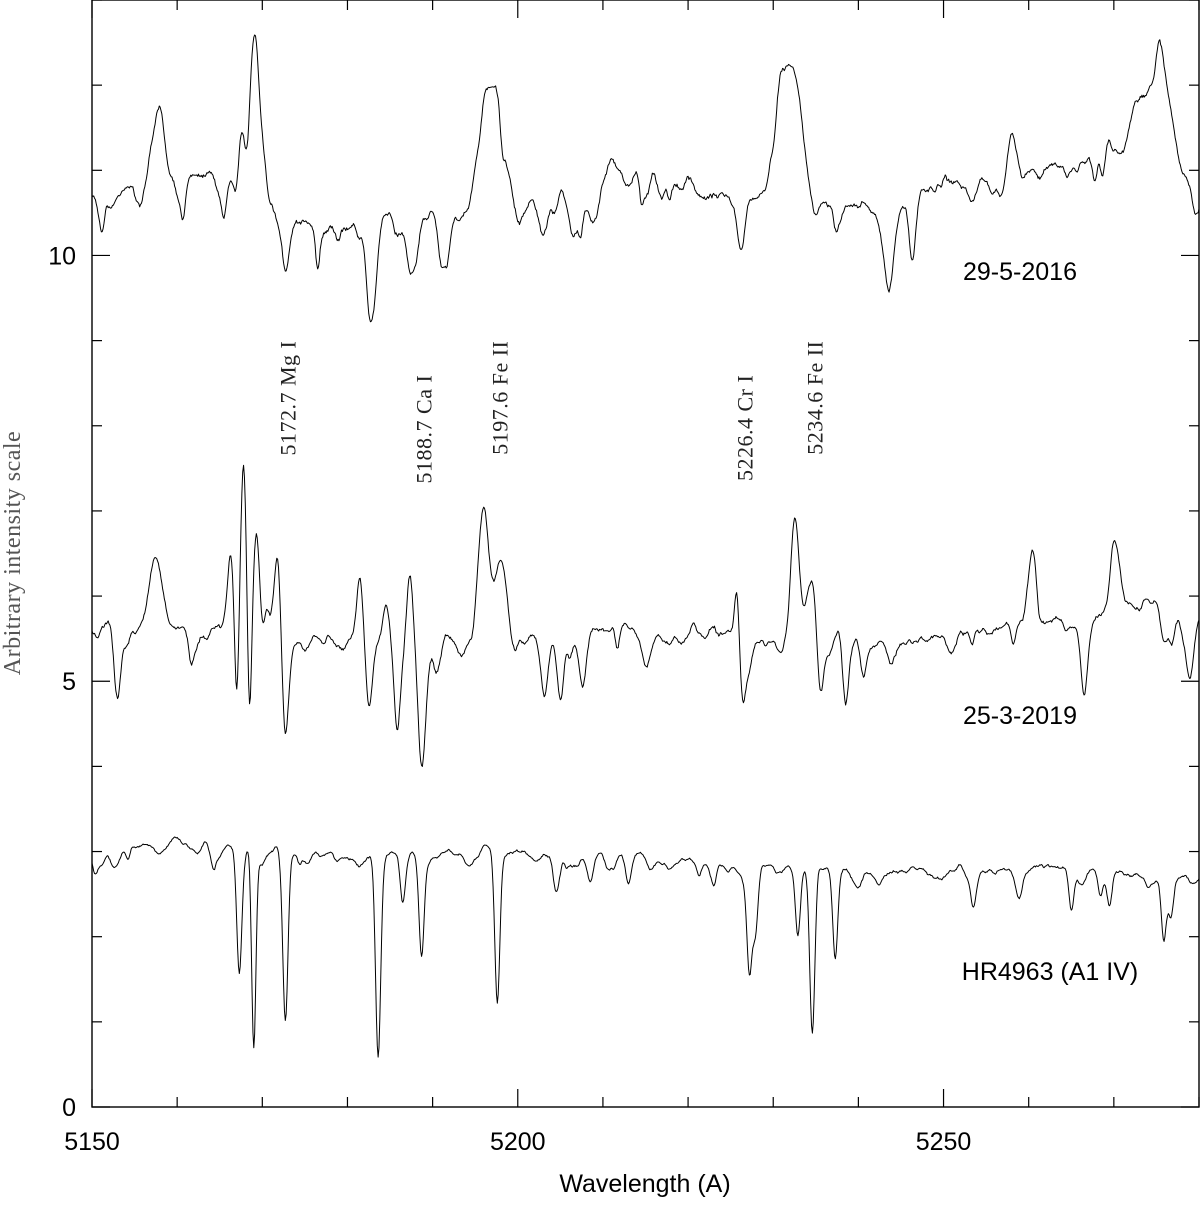  Describe the element at coordinates (499, 398) in the screenshot. I see `line-identification-label: 5197.6 Fe II` at that location.